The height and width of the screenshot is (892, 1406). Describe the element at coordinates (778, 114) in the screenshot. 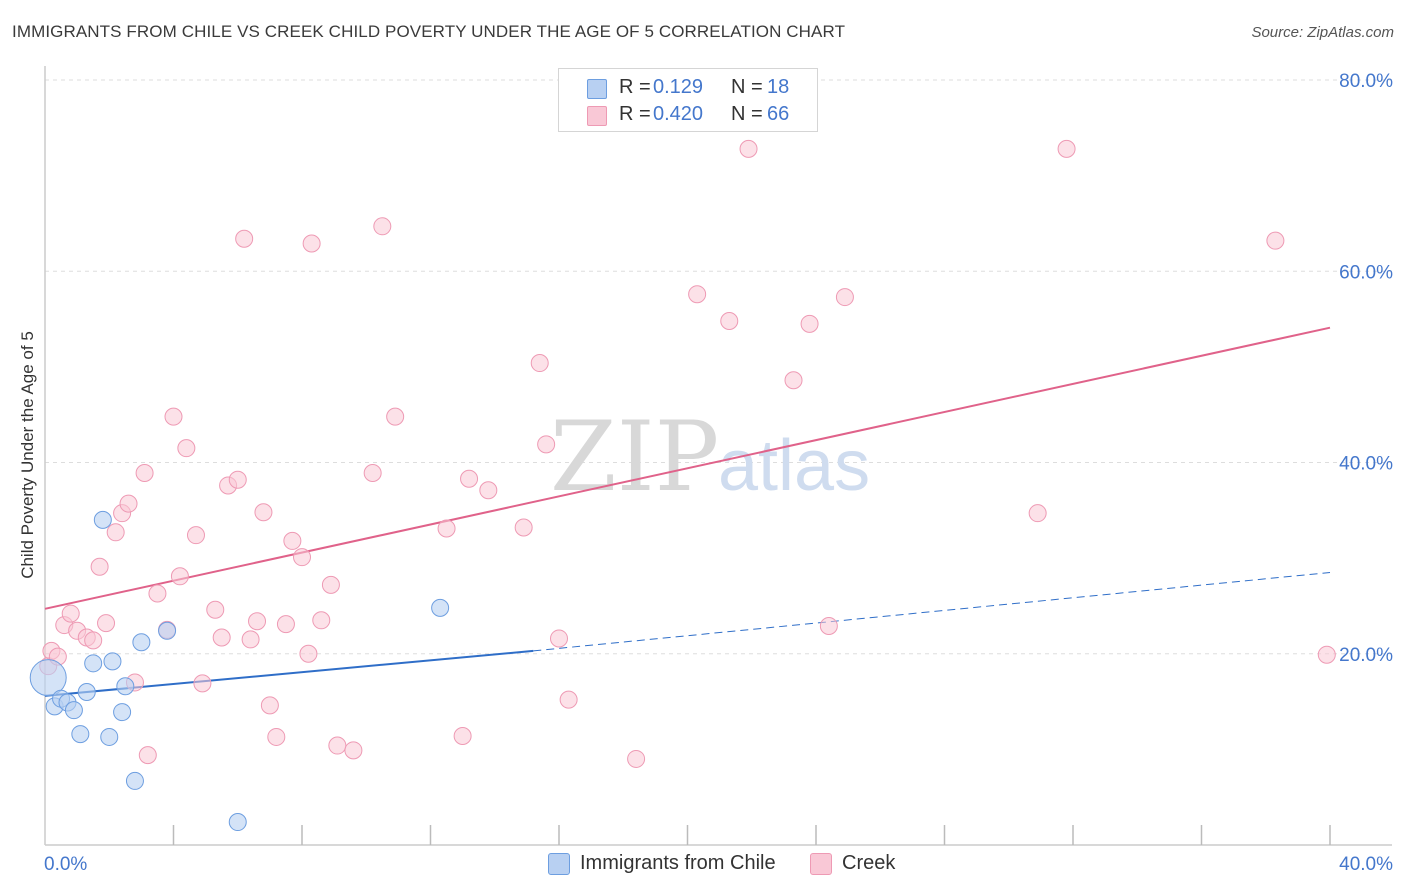

I see `legend-n-value: 66` at that location.